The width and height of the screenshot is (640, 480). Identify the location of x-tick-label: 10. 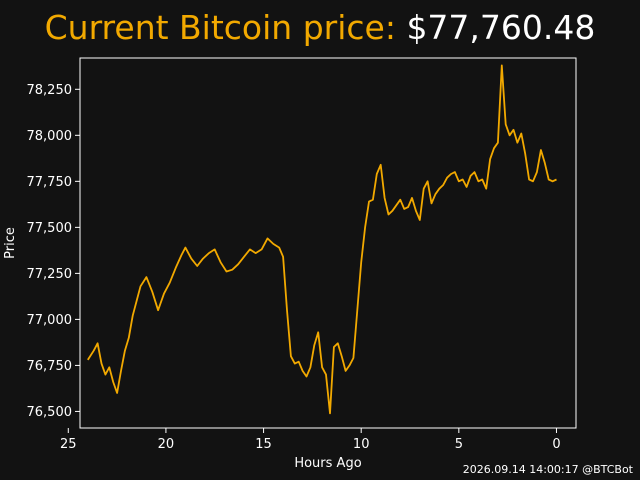
(361, 444).